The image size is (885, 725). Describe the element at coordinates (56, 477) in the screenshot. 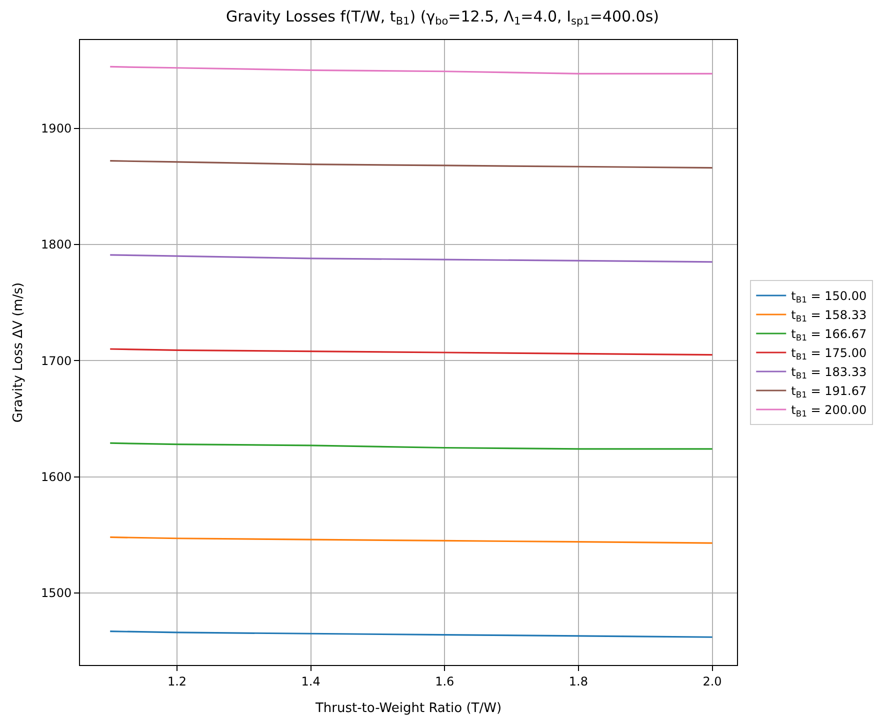

I see `y-tick-label: 1600` at that location.